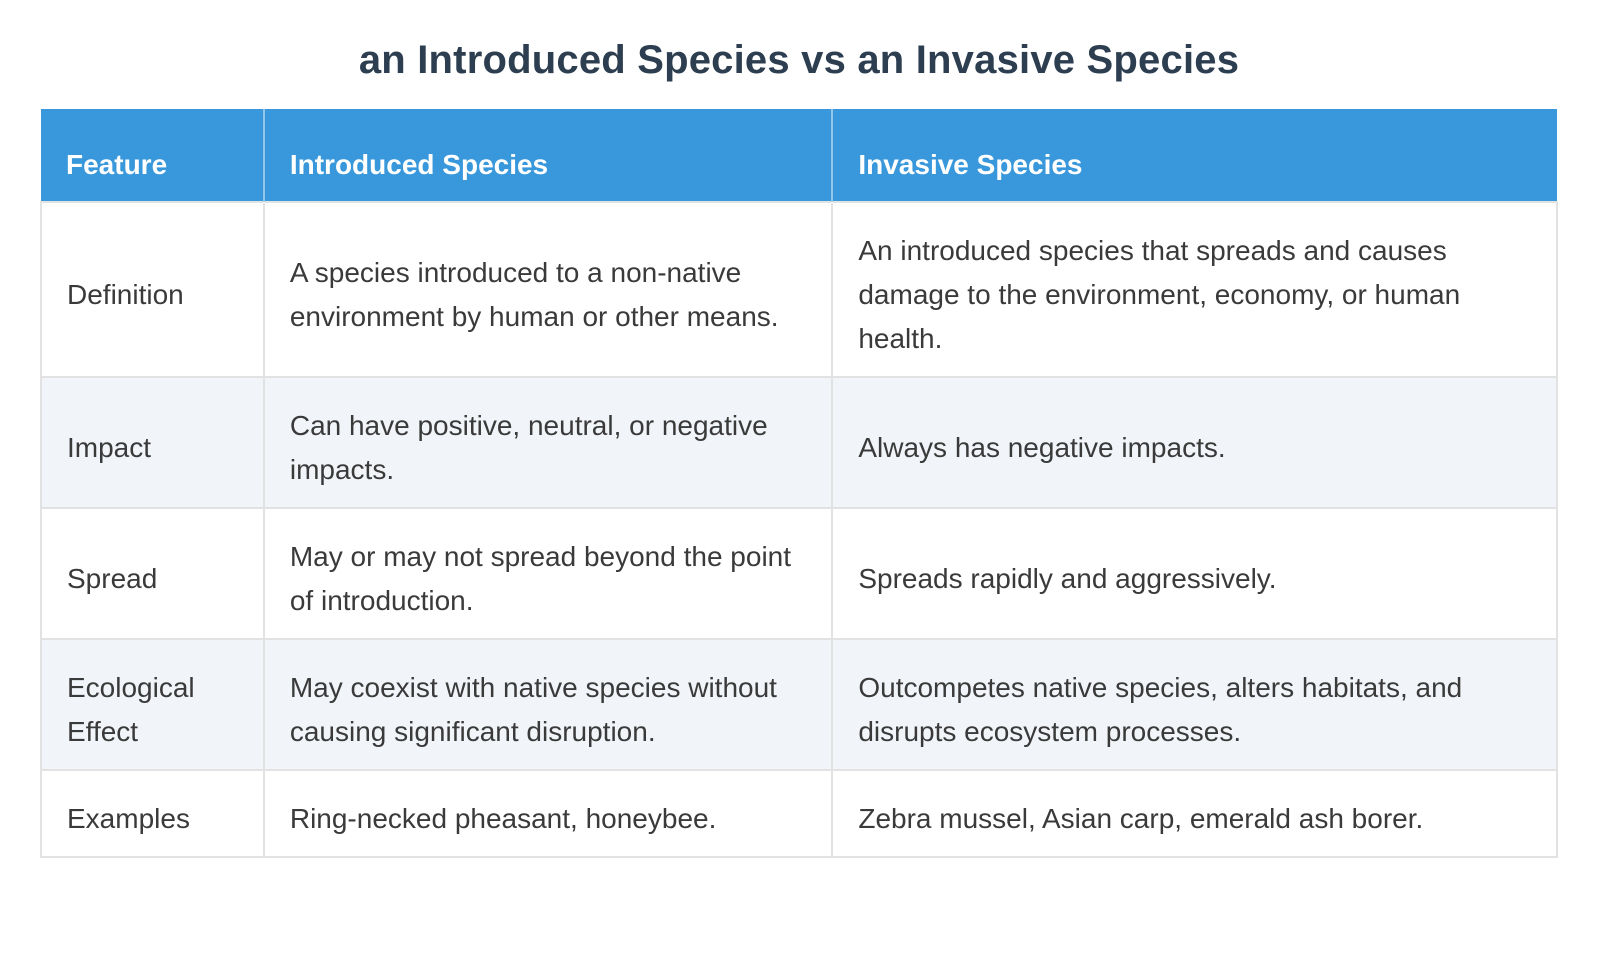 The width and height of the screenshot is (1600, 954). What do you see at coordinates (152, 289) in the screenshot?
I see `feature-cell: Definition` at bounding box center [152, 289].